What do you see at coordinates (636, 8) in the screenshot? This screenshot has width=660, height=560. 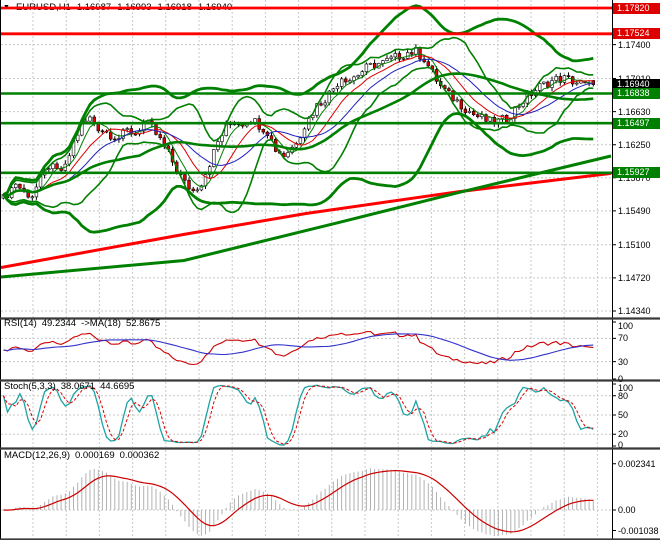 I see `price-badge: 1.17820` at bounding box center [636, 8].